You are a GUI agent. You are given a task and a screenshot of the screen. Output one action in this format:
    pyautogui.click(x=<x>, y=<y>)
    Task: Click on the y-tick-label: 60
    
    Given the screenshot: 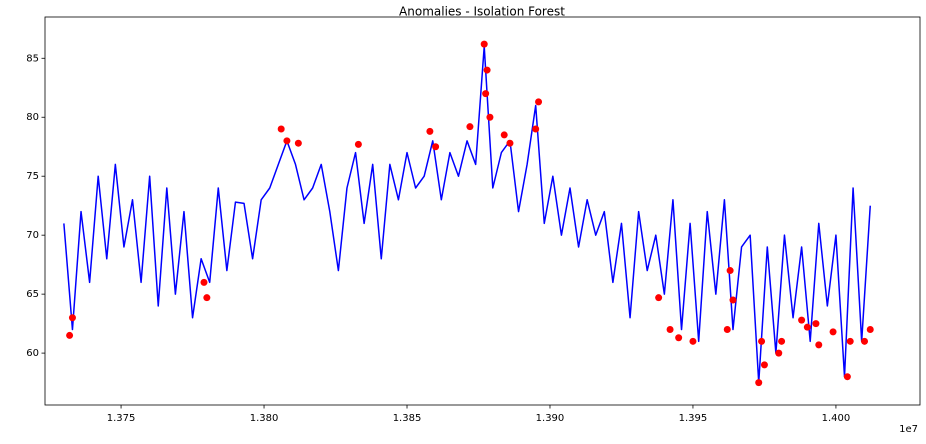 What is the action you would take?
    pyautogui.click(x=32, y=353)
    